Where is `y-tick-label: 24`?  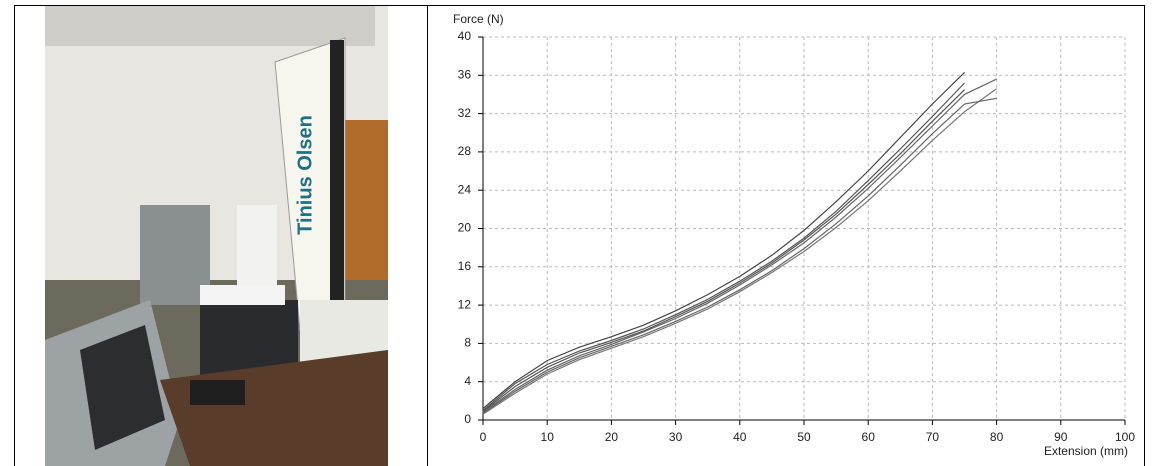 y-tick-label: 24 is located at coordinates (465, 189).